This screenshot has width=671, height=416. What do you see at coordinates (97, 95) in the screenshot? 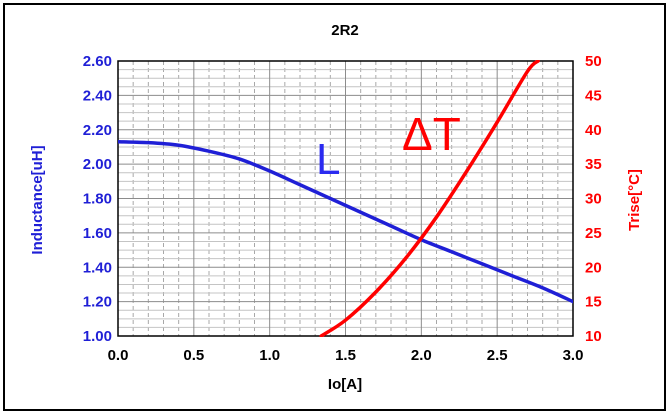
I see `y-left-tick-label: 2.40` at bounding box center [97, 95].